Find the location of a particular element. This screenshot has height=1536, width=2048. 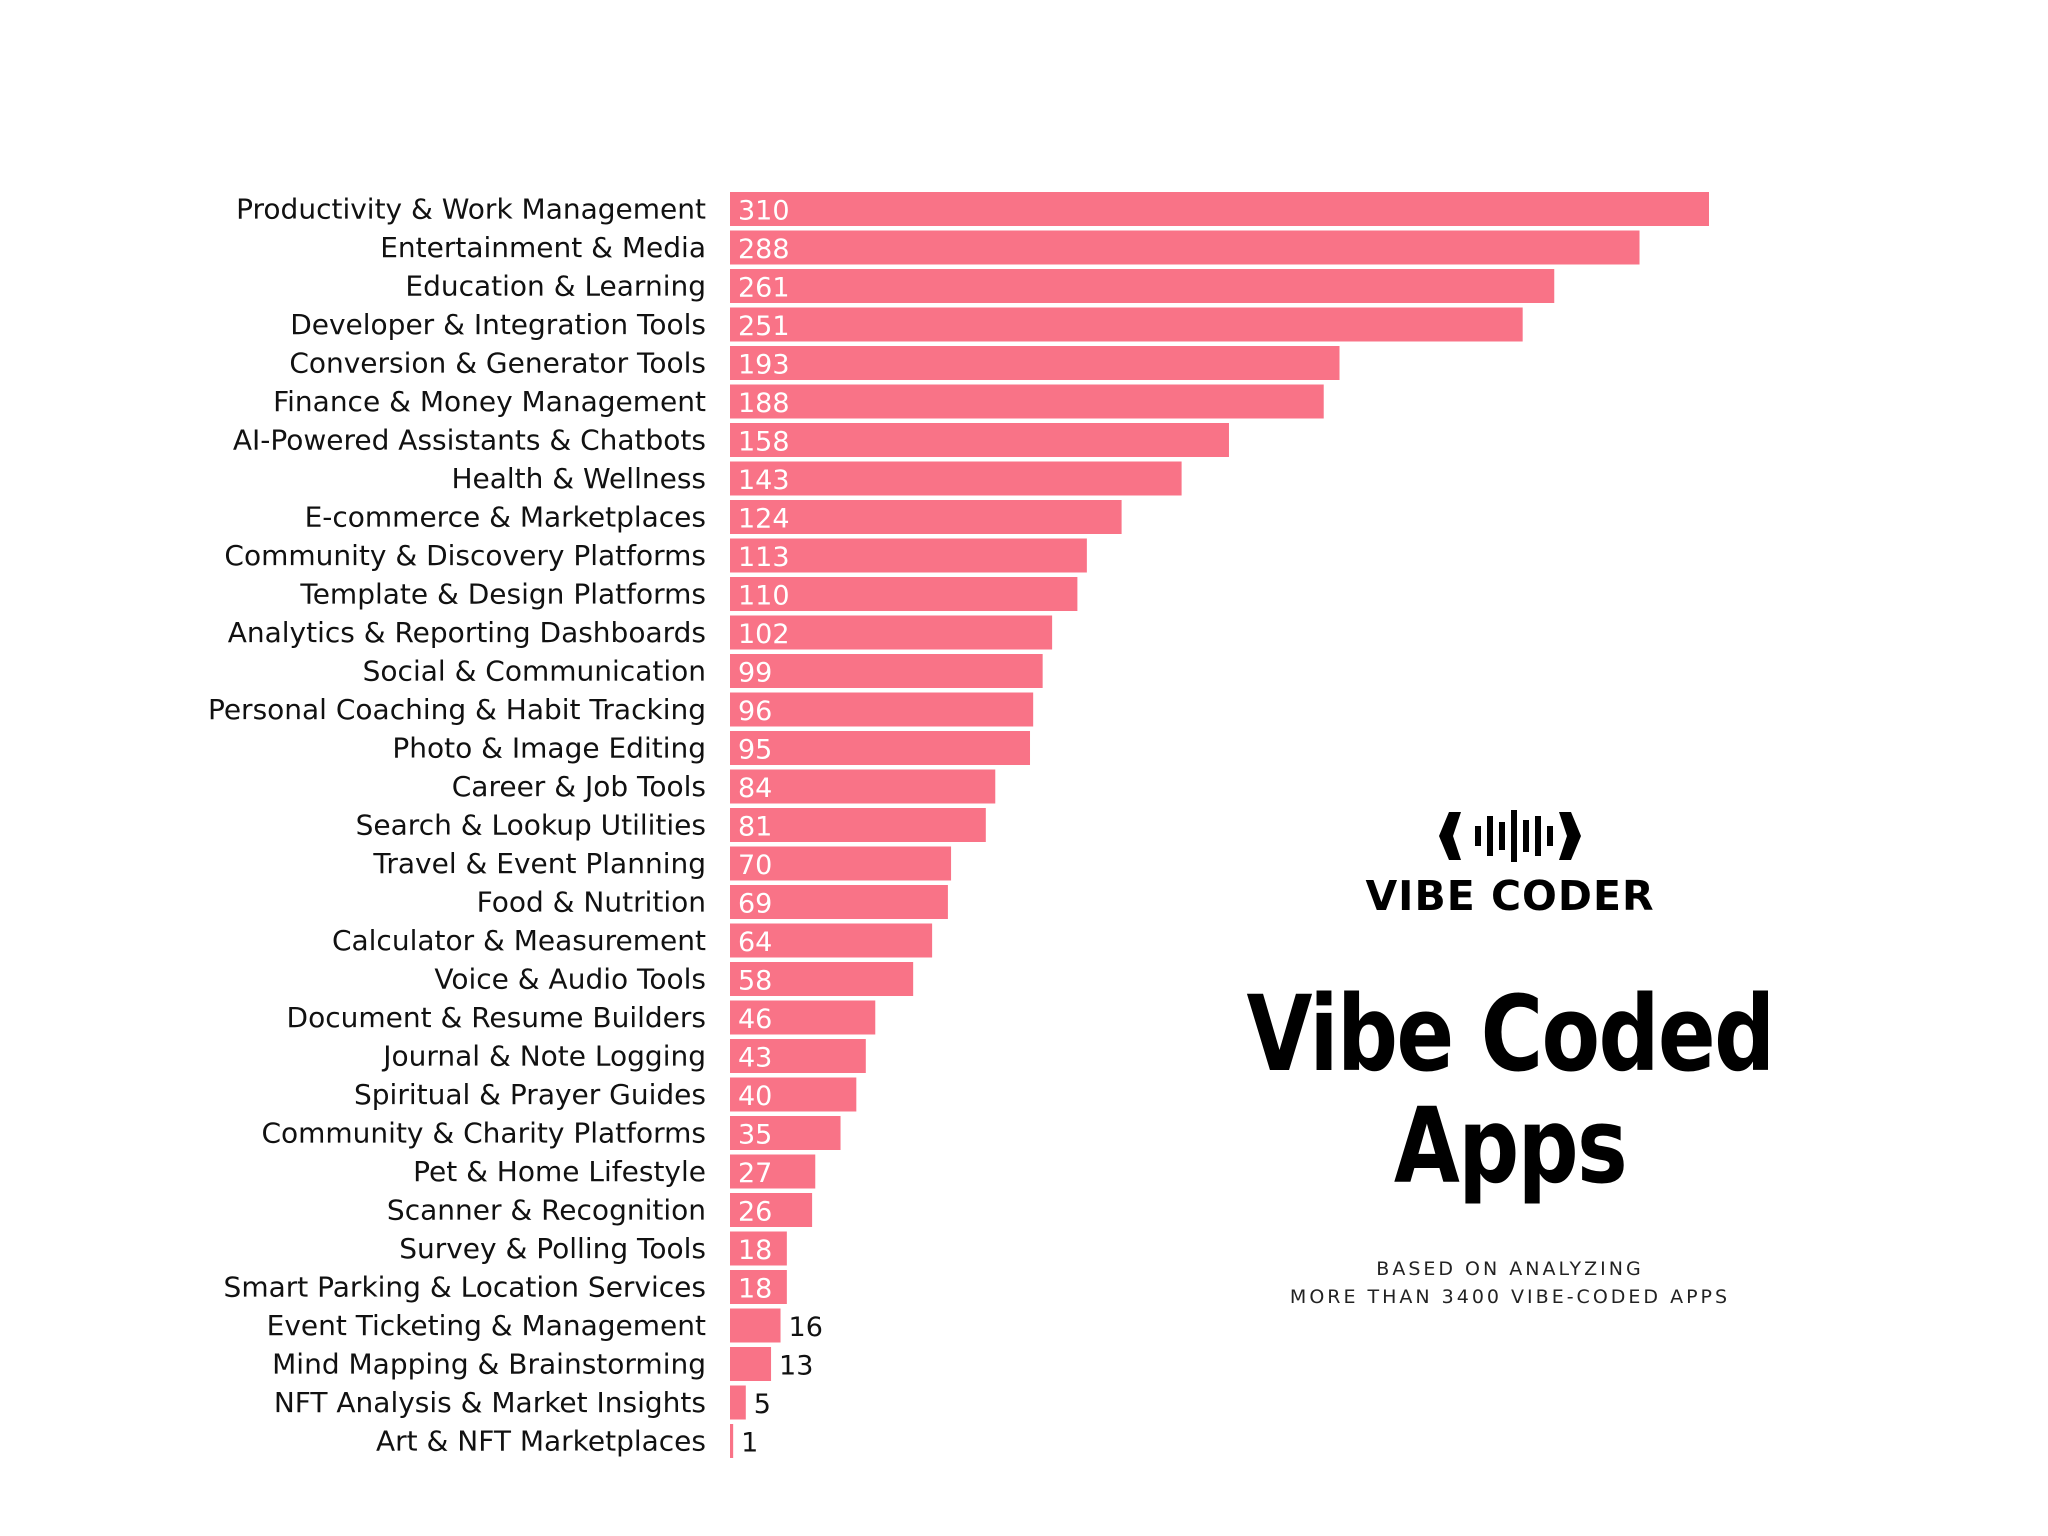

value-label: 193 is located at coordinates (764, 365).